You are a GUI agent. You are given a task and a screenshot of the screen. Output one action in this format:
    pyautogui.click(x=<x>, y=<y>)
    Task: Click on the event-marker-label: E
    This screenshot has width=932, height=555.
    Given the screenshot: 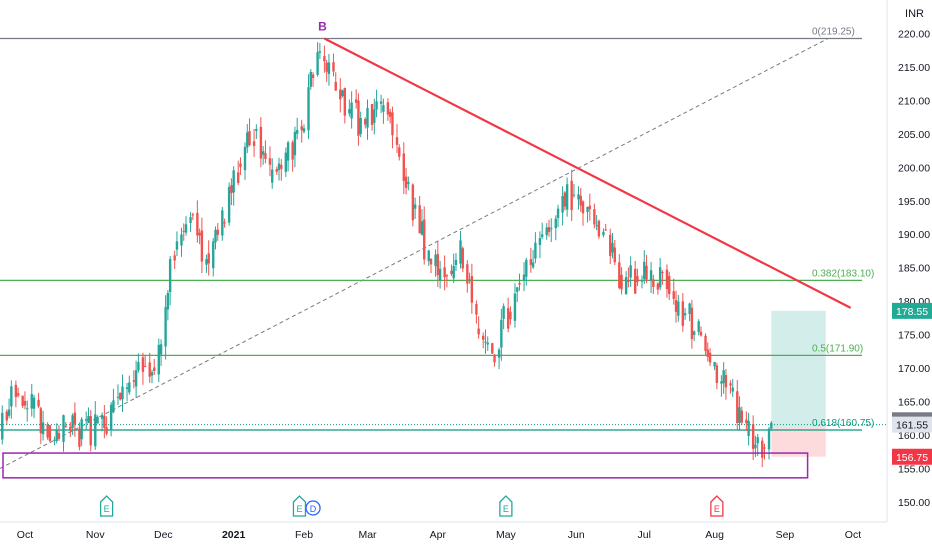 What is the action you would take?
    pyautogui.click(x=107, y=509)
    